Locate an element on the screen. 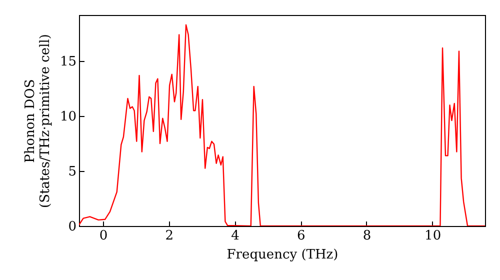  x-tick-label: 2 is located at coordinates (169, 236).